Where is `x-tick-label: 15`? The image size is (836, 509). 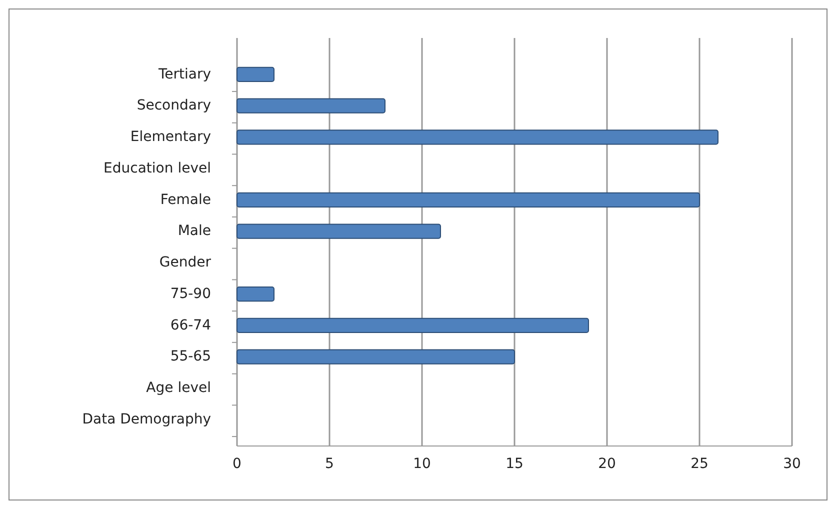
x-tick-label: 15 is located at coordinates (515, 464).